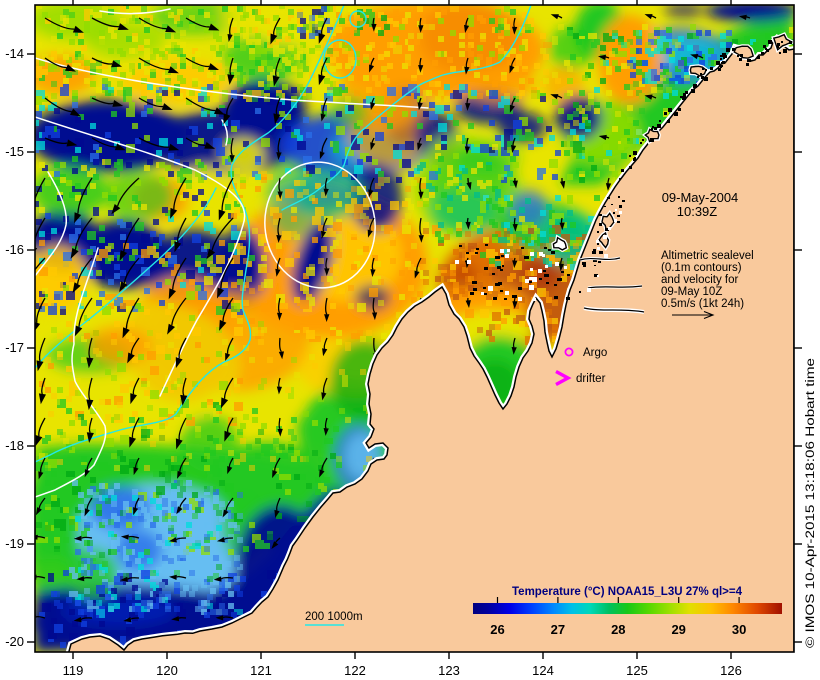 This screenshot has height=680, width=820. Describe the element at coordinates (14, 445) in the screenshot. I see `svg-text: -18` at that location.